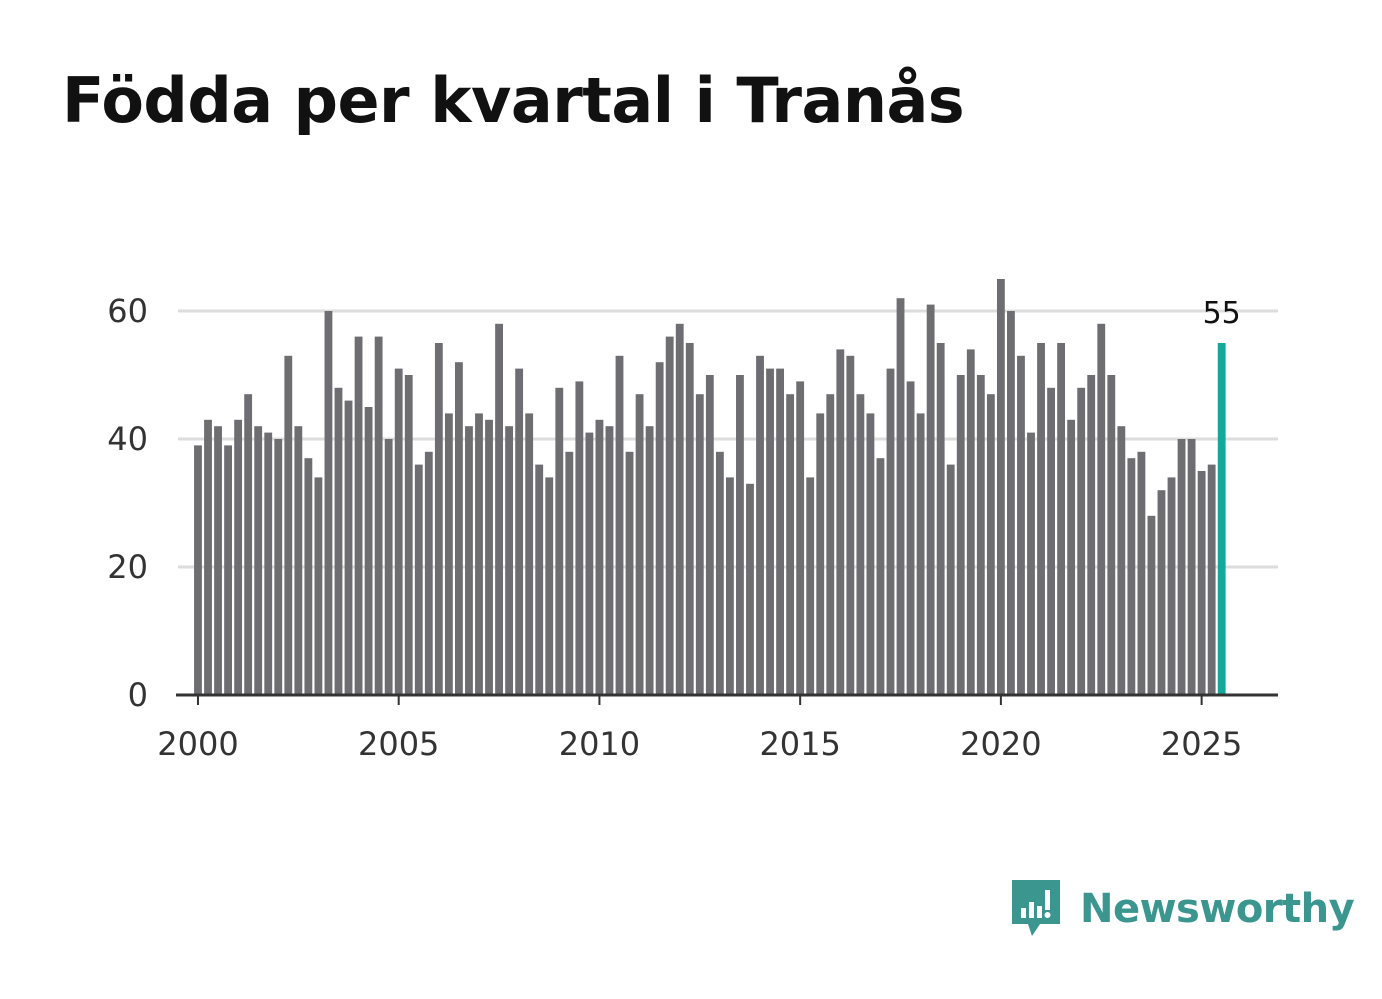 The height and width of the screenshot is (999, 1382). What do you see at coordinates (138, 695) in the screenshot?
I see `y-tick-label: 0` at bounding box center [138, 695].